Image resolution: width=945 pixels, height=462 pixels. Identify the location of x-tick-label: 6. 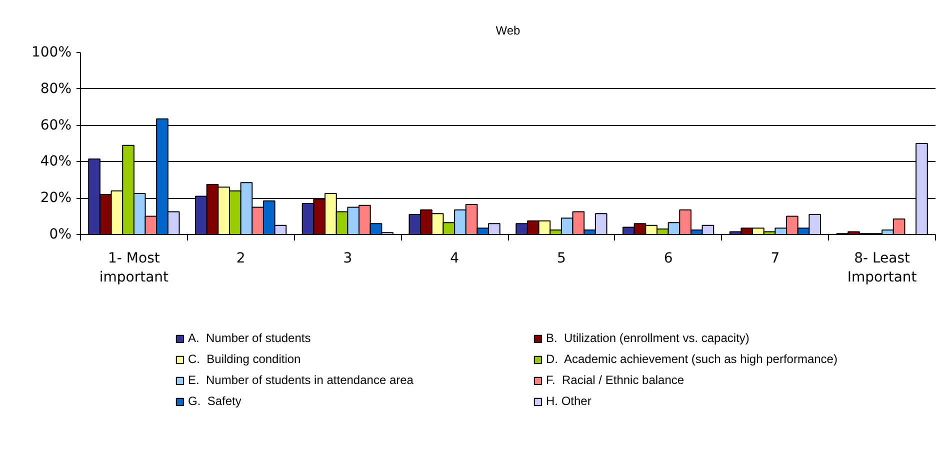
(668, 258).